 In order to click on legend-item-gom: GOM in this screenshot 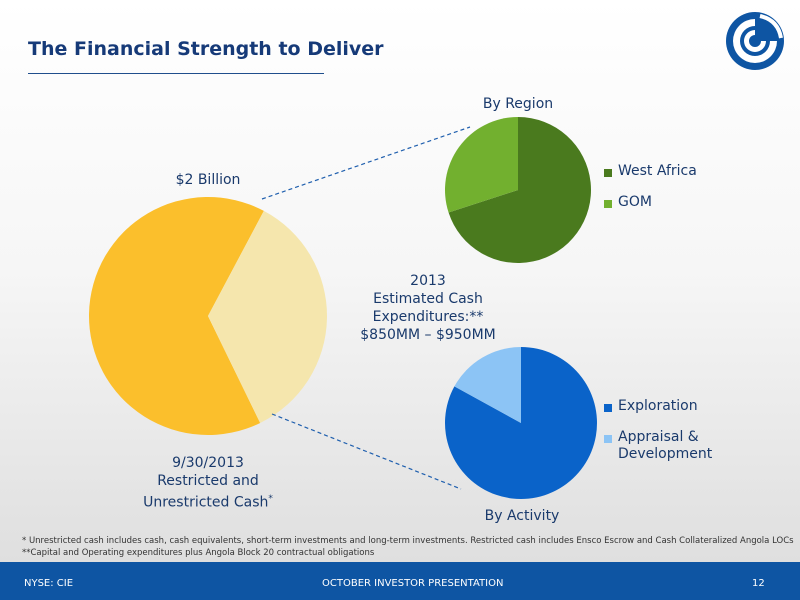, I will do `click(650, 202)`.